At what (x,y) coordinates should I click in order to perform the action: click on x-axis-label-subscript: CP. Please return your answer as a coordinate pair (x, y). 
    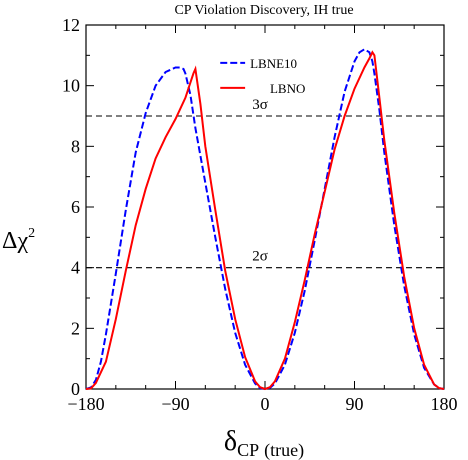
    Looking at the image, I should click on (248, 450).